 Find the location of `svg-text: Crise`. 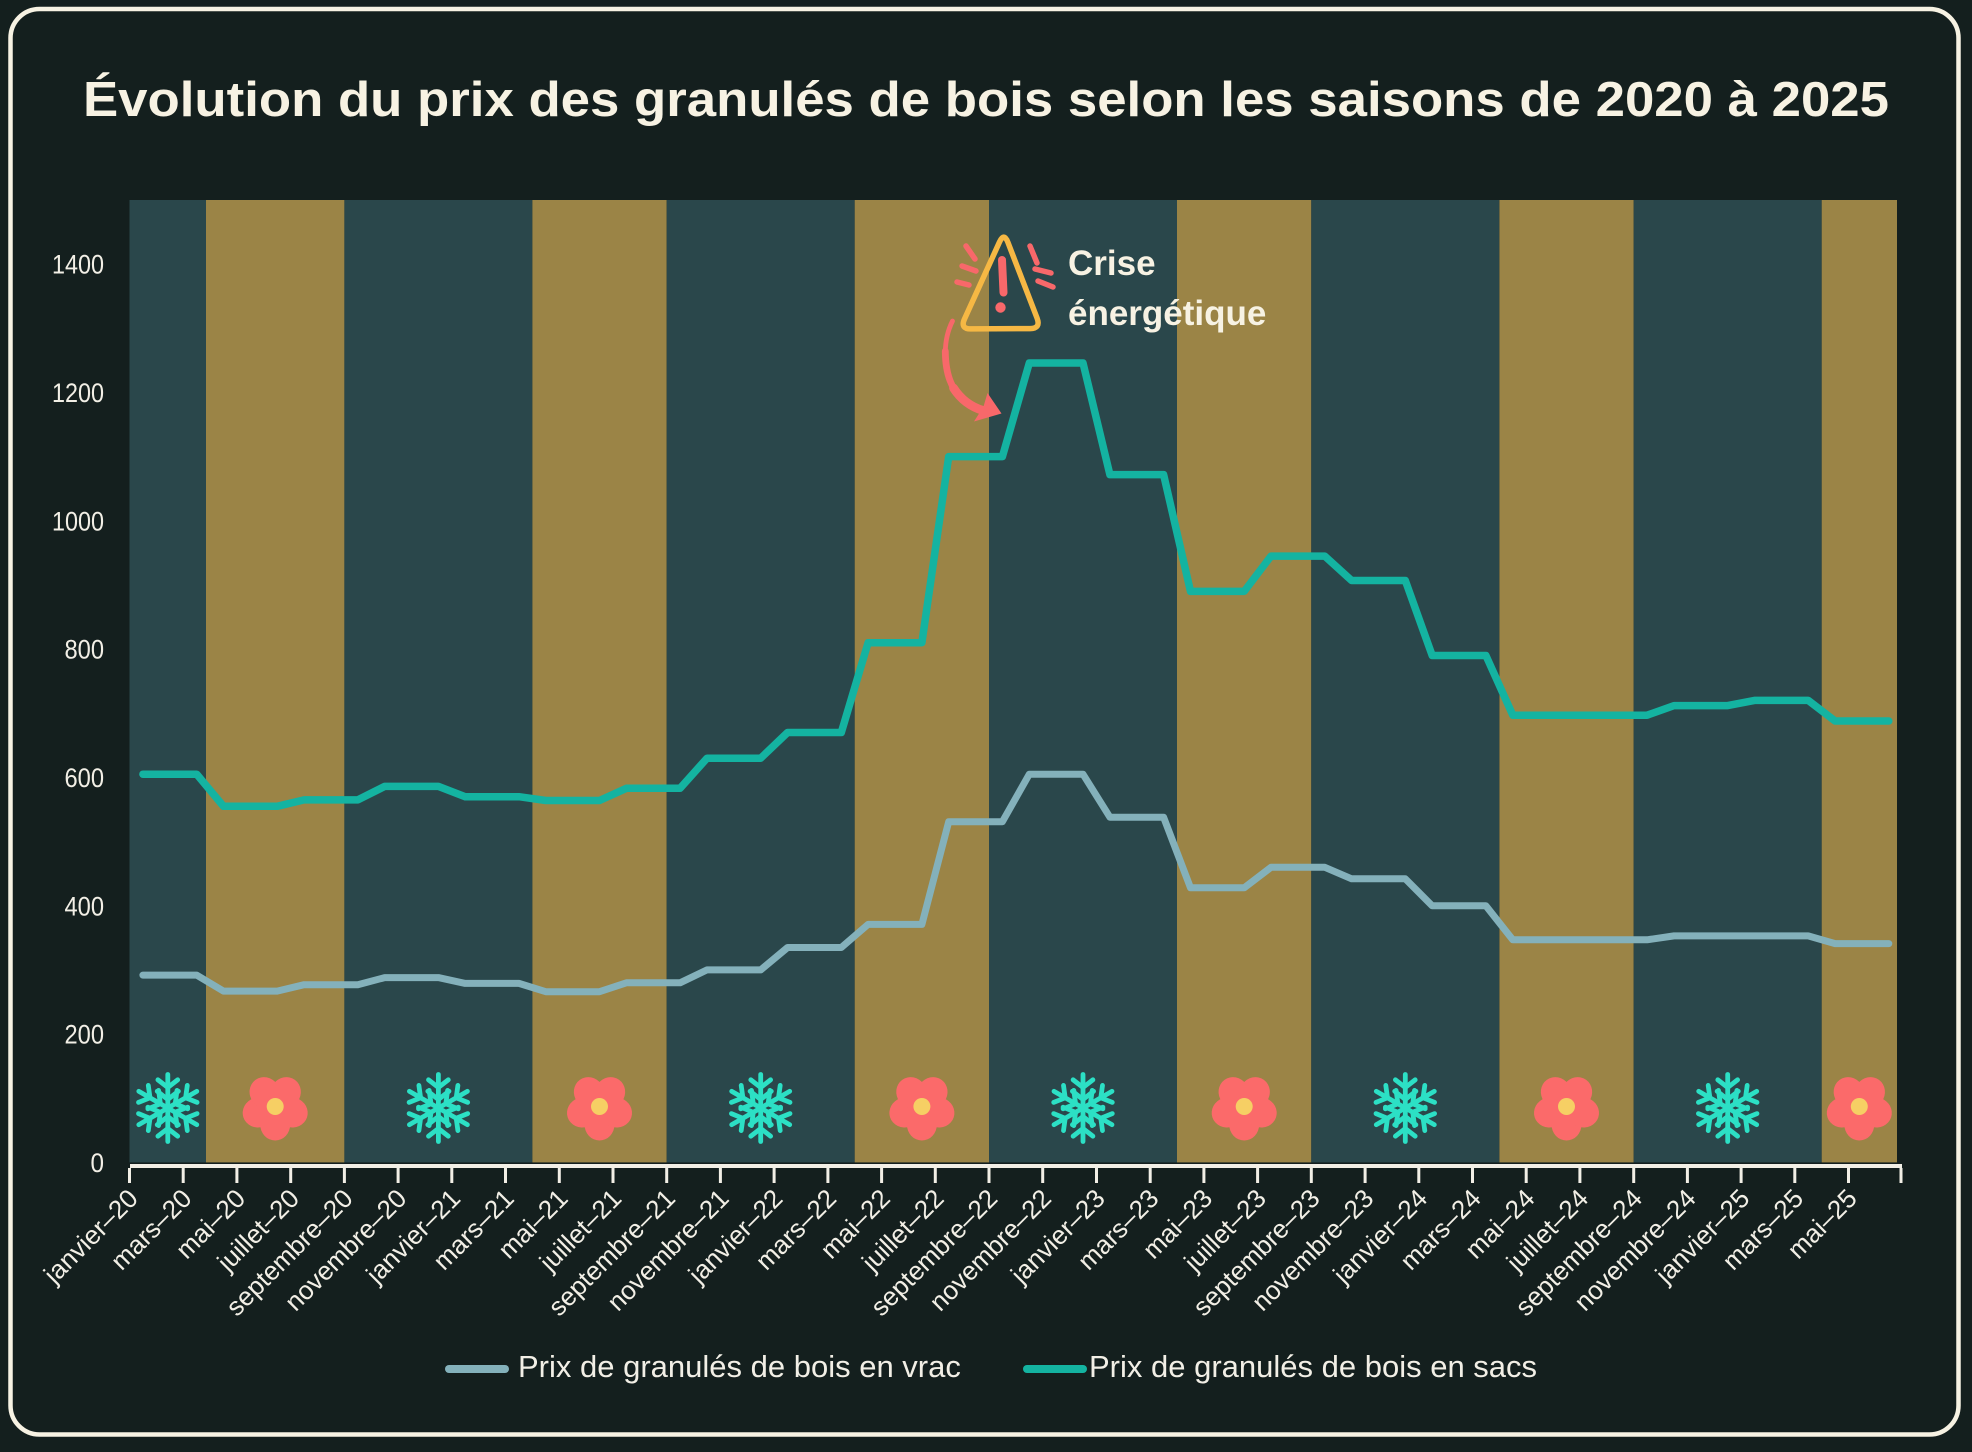

svg-text: Crise is located at coordinates (1112, 263).